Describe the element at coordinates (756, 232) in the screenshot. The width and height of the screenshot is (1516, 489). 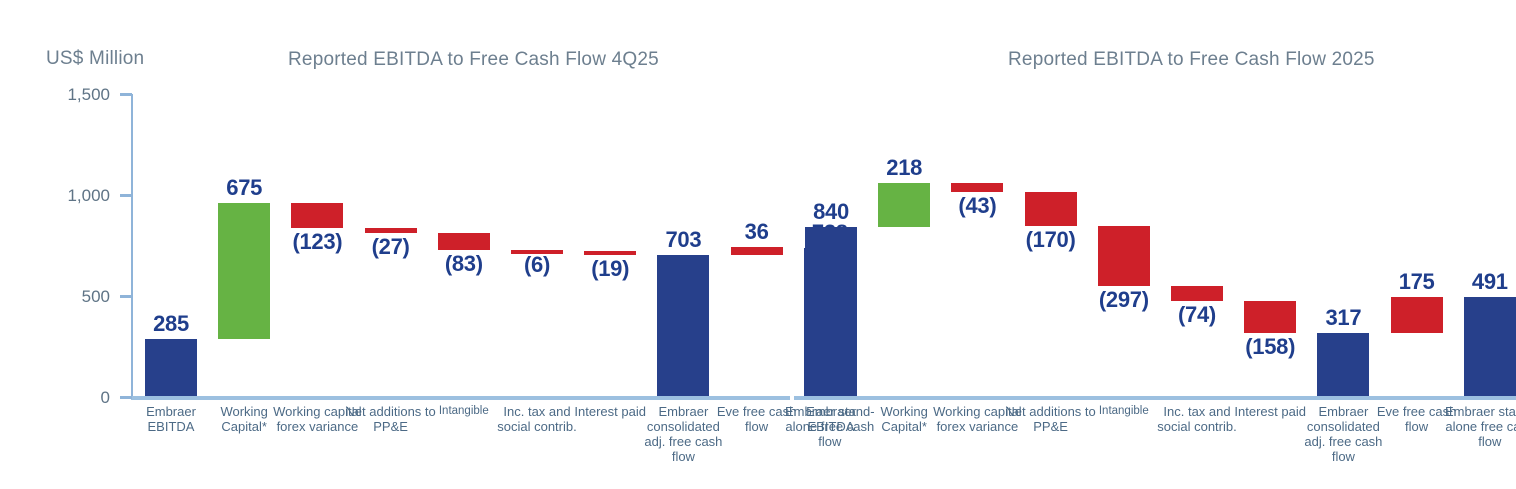
I see `bar-value-label: 36` at that location.